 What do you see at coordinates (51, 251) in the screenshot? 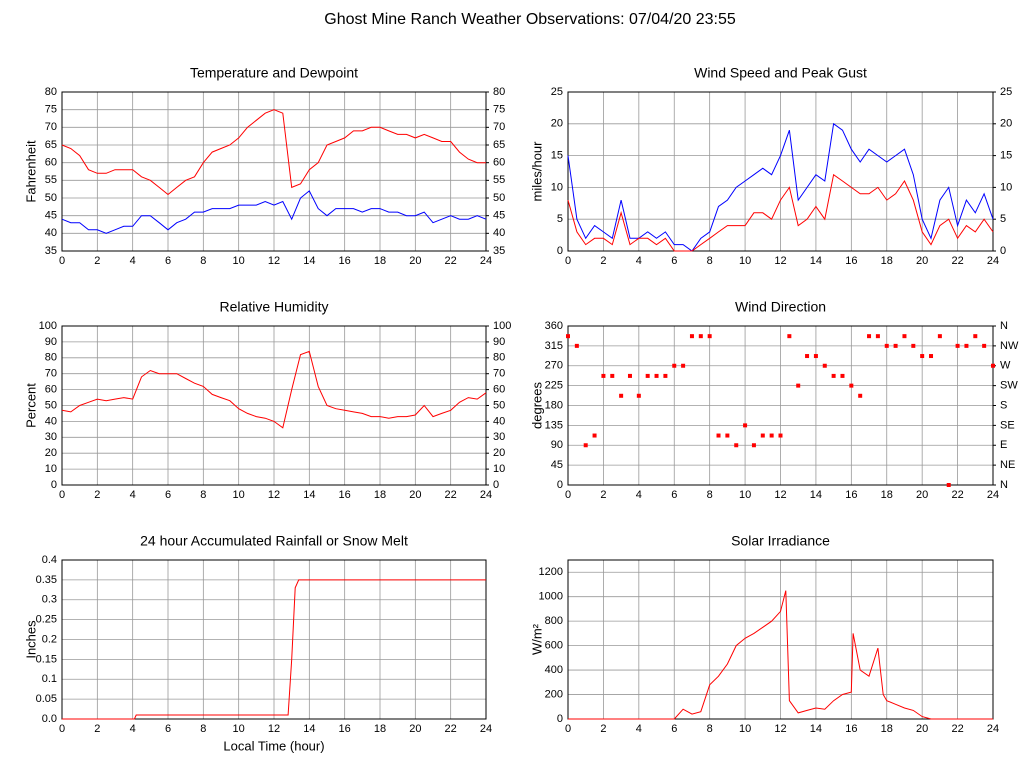
I see `y-tick-label: 35` at bounding box center [51, 251].